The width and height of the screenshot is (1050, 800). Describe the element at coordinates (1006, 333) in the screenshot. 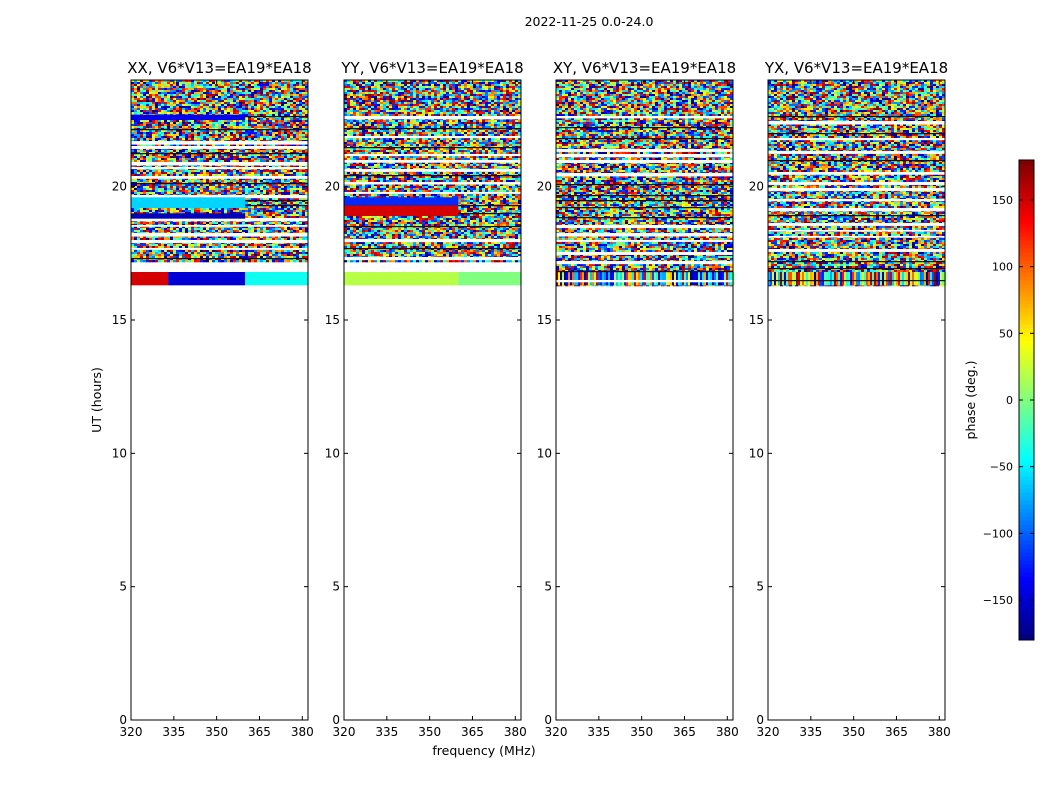

I see `colorbar-tick-label: 50` at that location.